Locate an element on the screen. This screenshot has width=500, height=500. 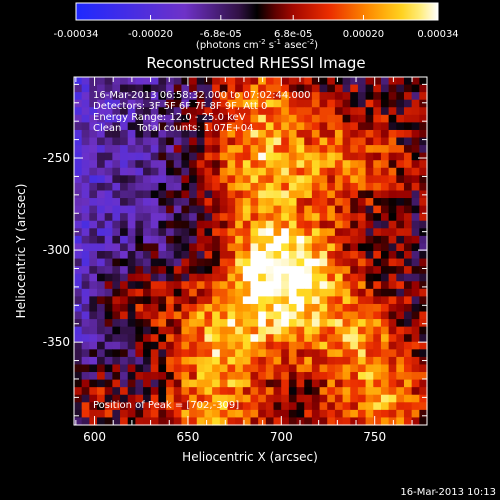
colorbar-gradient is located at coordinates (257, 11).